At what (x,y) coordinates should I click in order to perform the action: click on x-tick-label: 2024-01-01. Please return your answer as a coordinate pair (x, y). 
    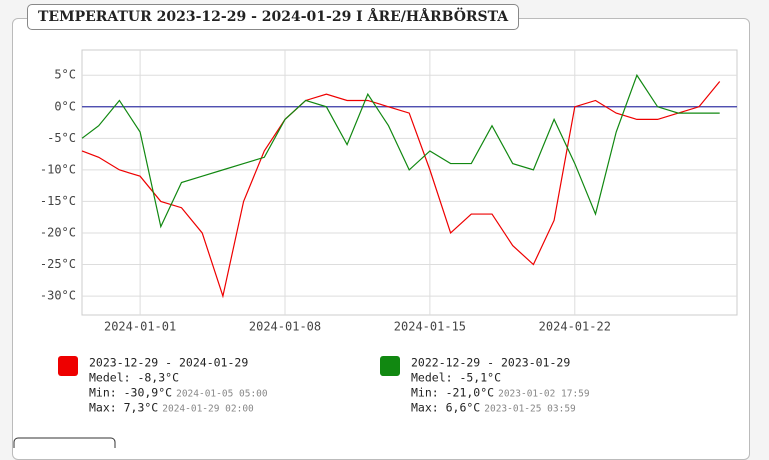
    Looking at the image, I should click on (140, 327).